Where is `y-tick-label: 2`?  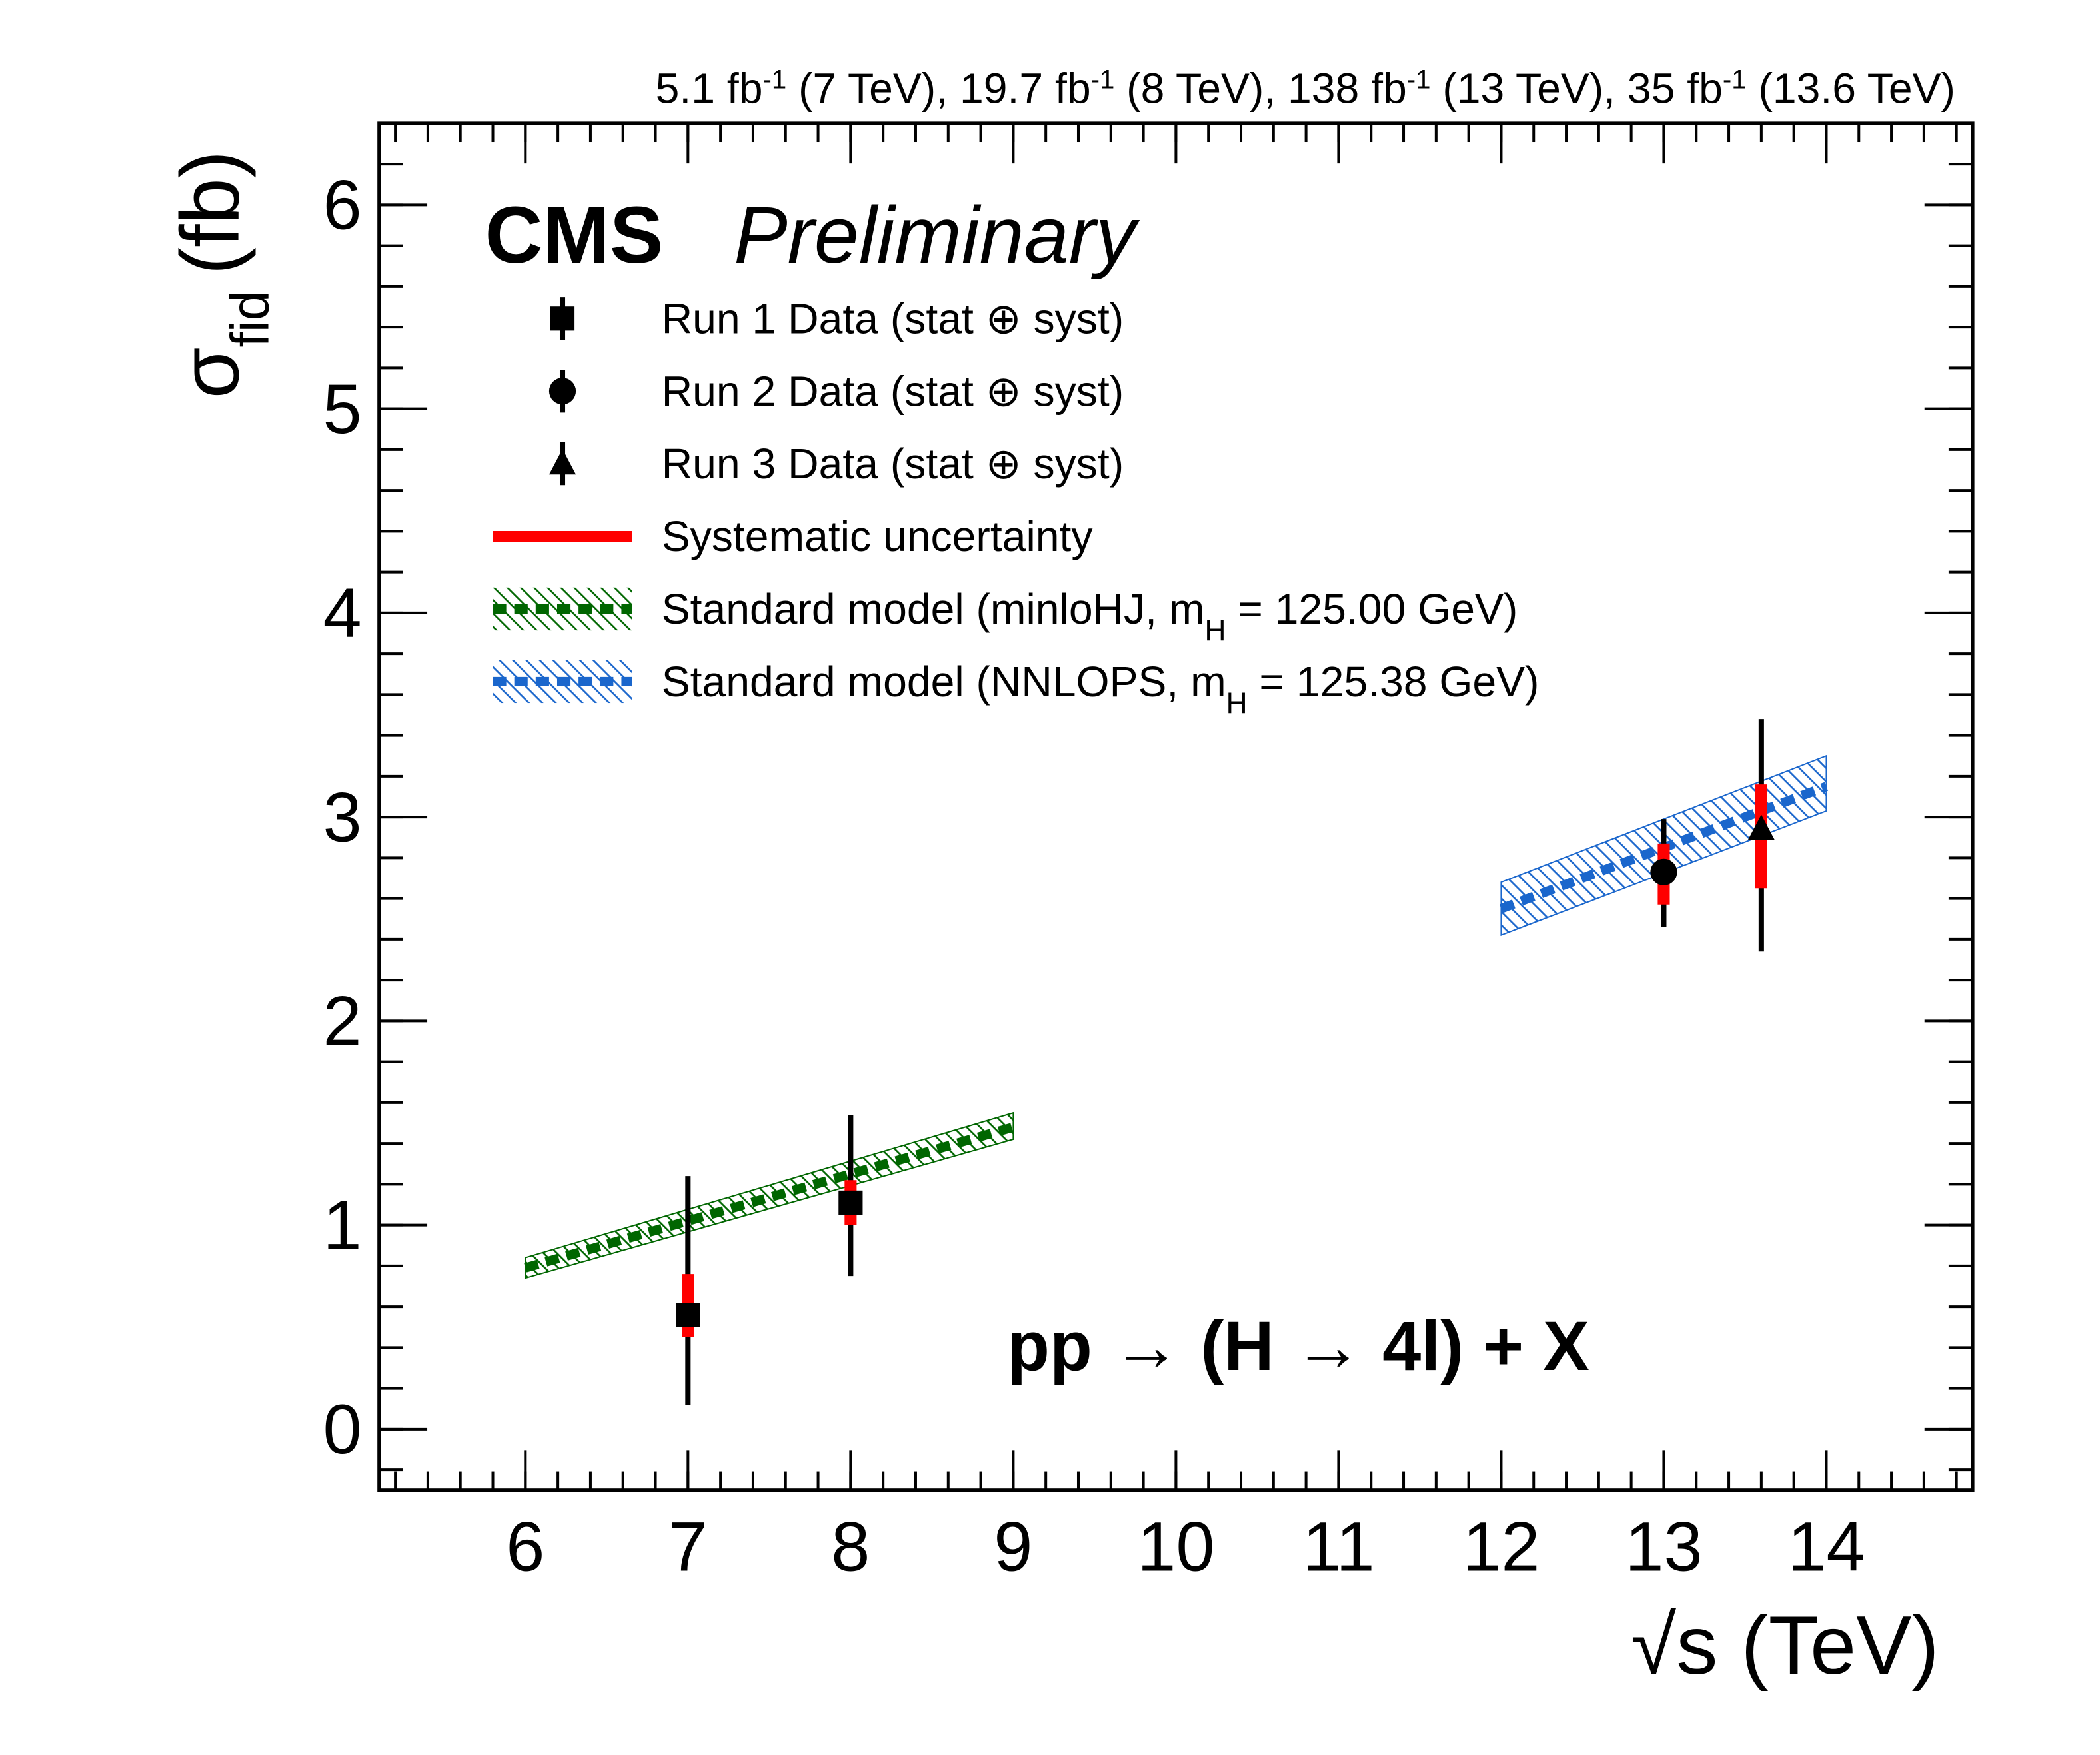 y-tick-label: 2 is located at coordinates (342, 1022).